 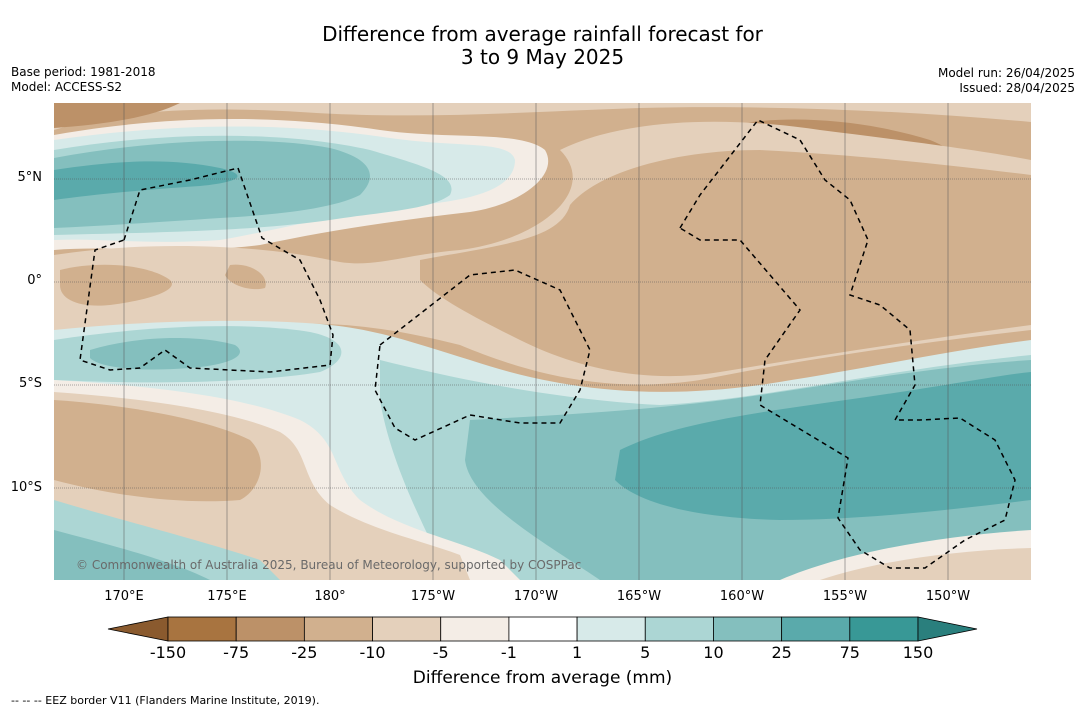 I want to click on colorbar-extend-max, so click(x=947, y=629).